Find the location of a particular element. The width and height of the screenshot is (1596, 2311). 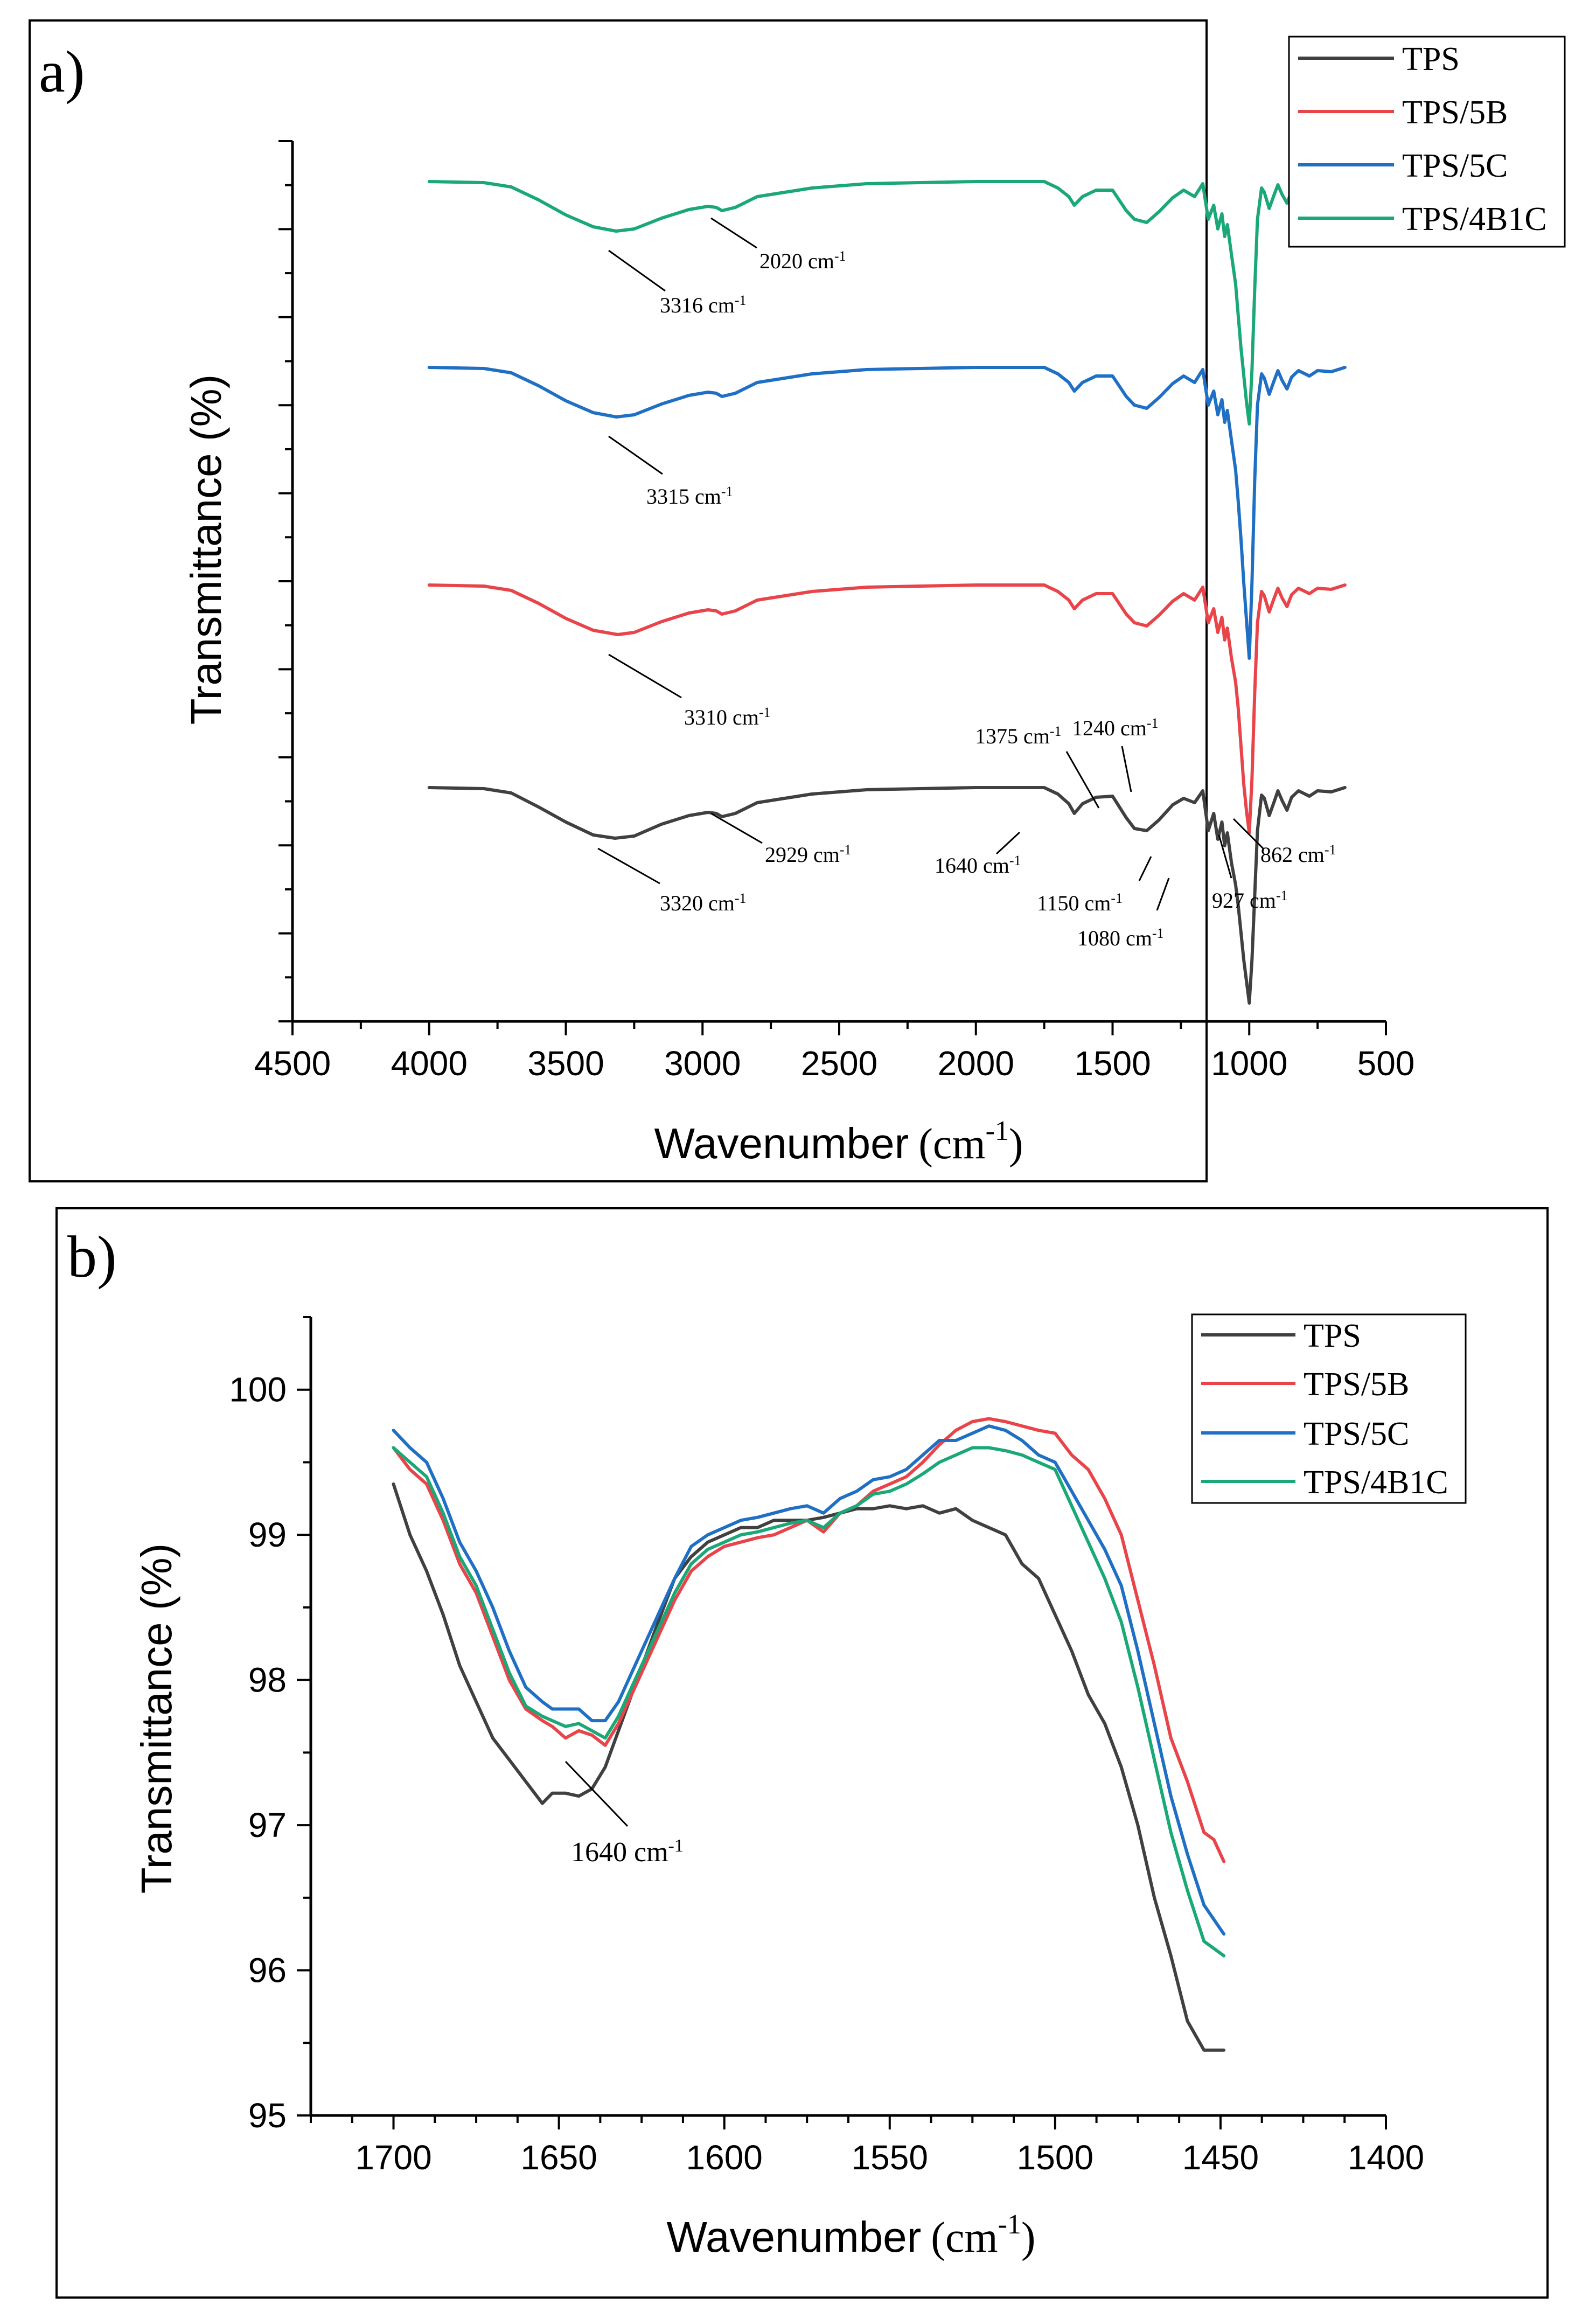

panel-b-x-ticks: 1700 1650 1600 1550 1500 1450 1400 is located at coordinates (867, 2146).